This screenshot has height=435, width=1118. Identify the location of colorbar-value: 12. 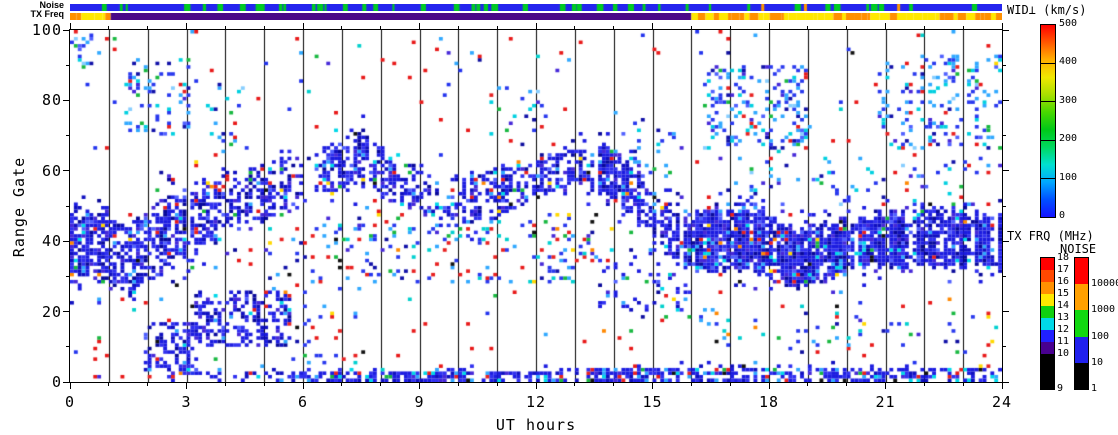
(1063, 330).